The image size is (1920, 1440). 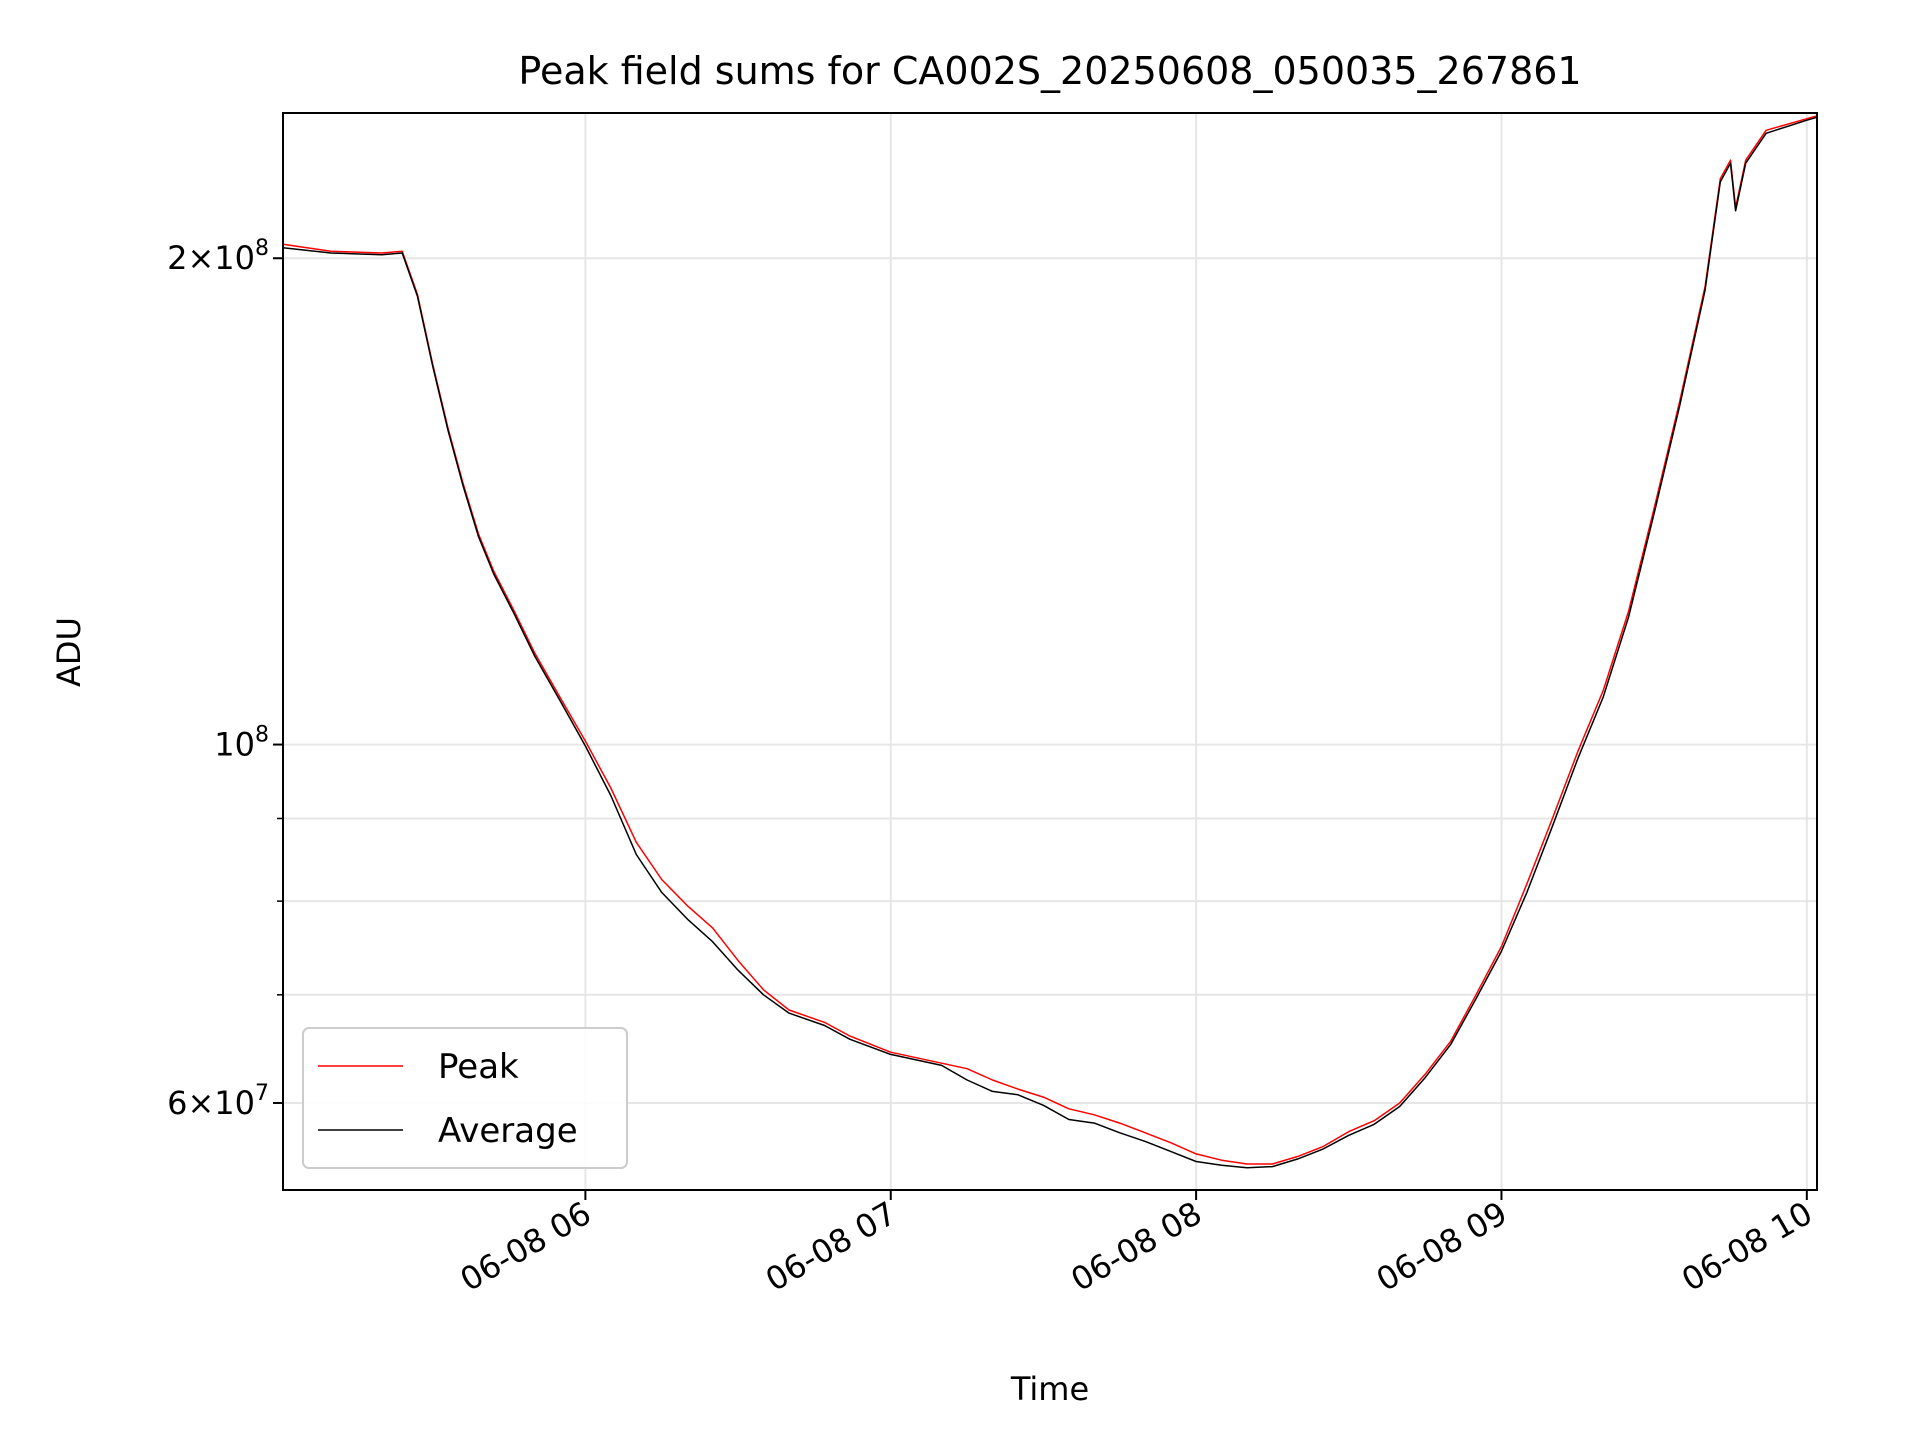 I want to click on x-tick-label: 06-08 08, so click(x=1137, y=1246).